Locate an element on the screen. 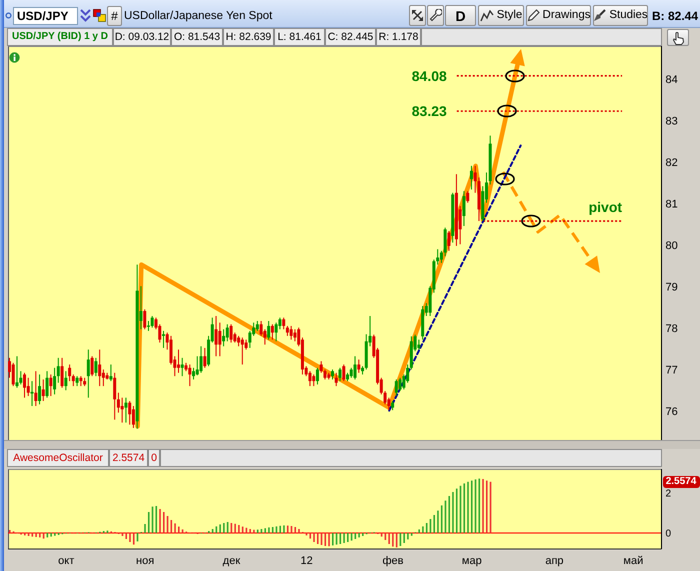 The image size is (700, 571). button: Studies is located at coordinates (620, 15).